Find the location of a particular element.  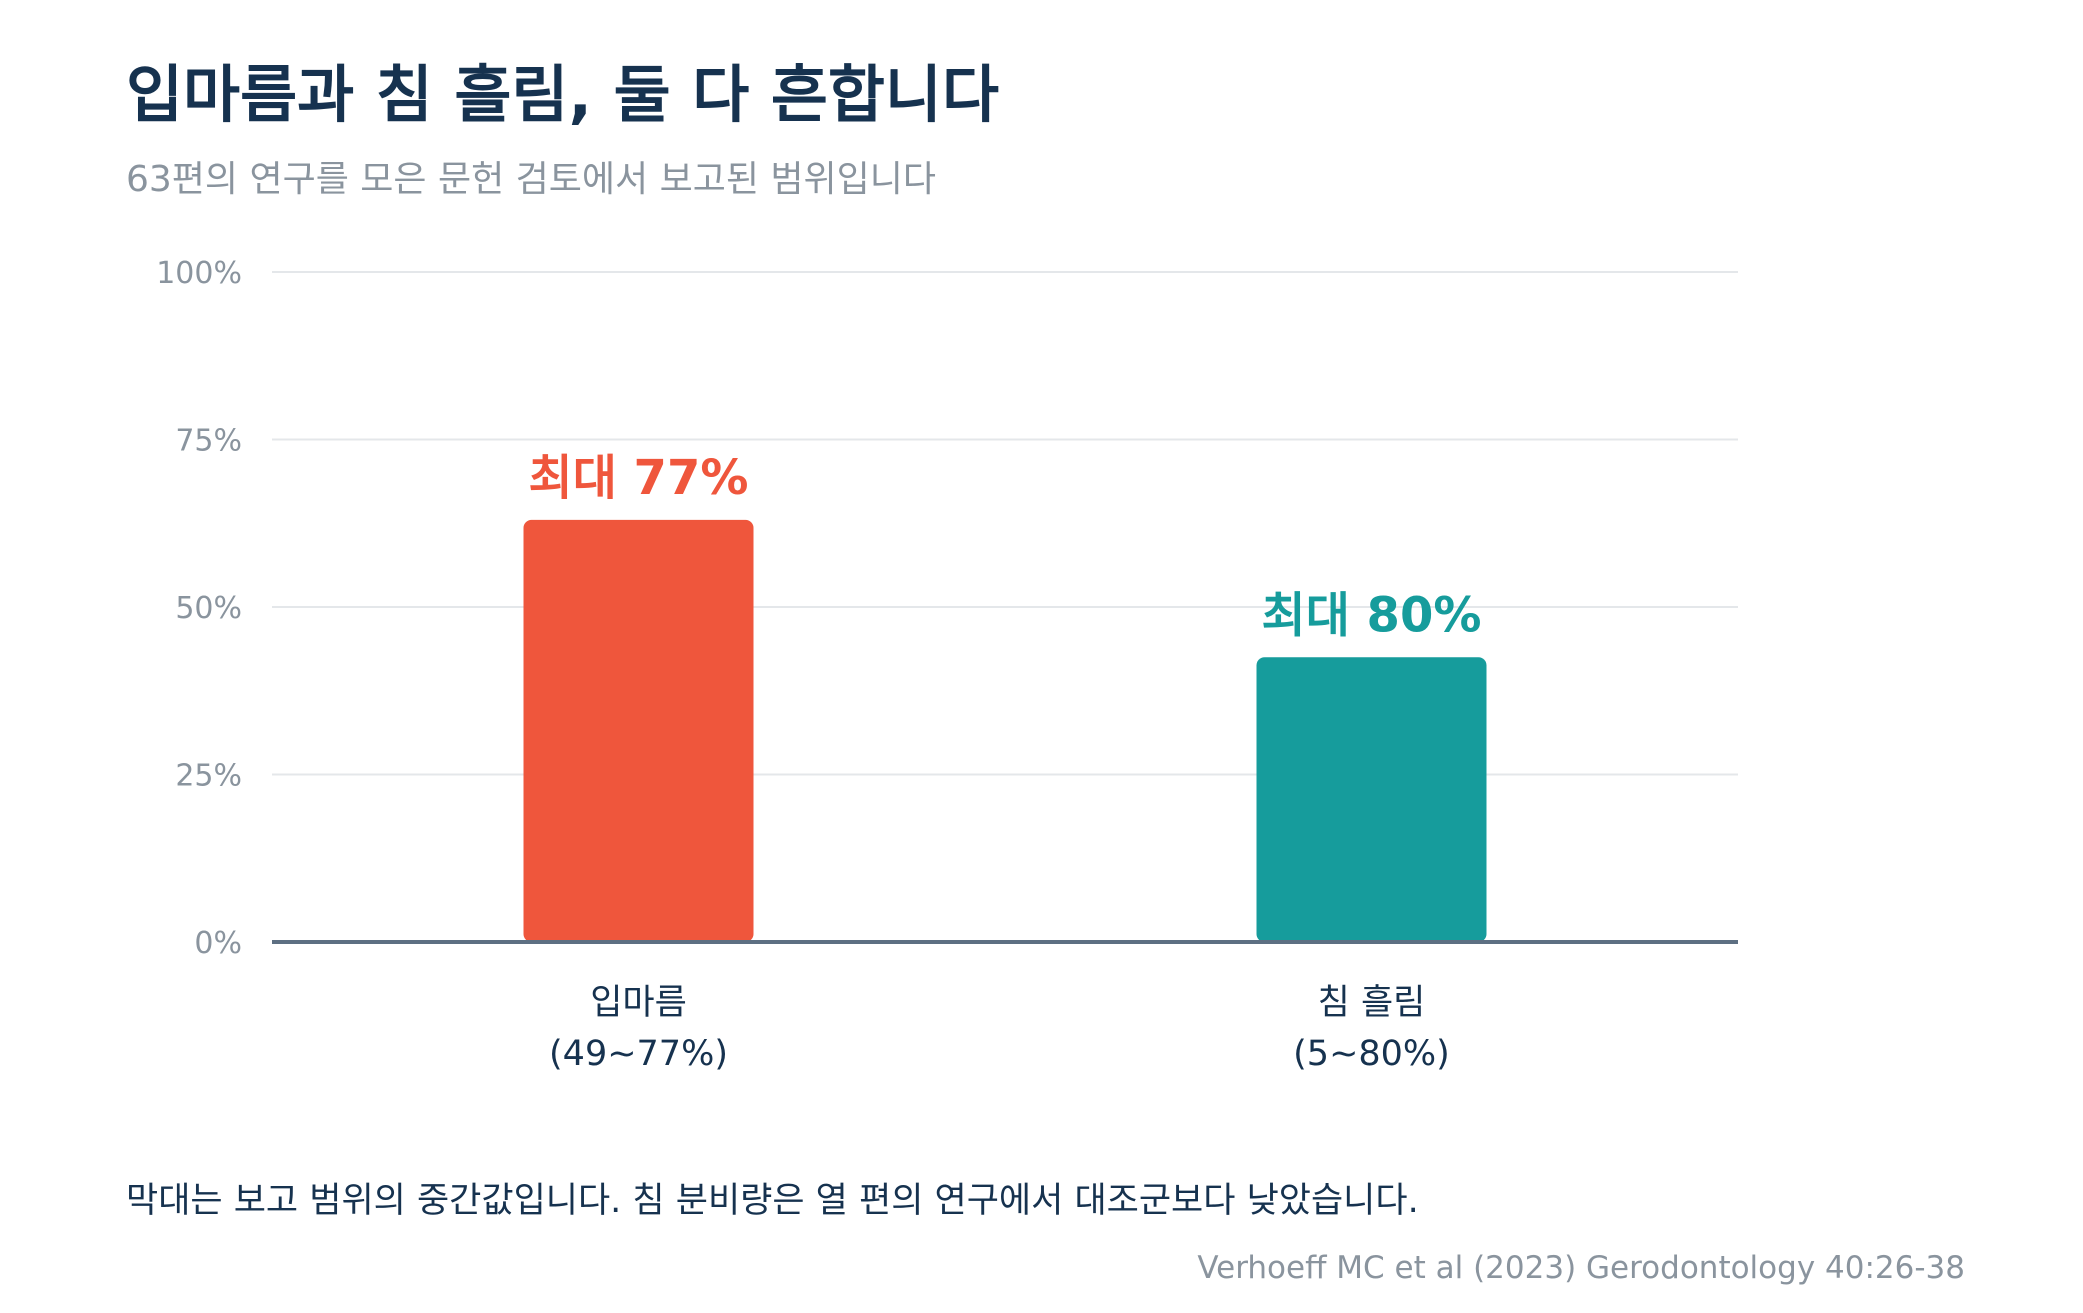

y-tick-label: 25% is located at coordinates (208, 776).